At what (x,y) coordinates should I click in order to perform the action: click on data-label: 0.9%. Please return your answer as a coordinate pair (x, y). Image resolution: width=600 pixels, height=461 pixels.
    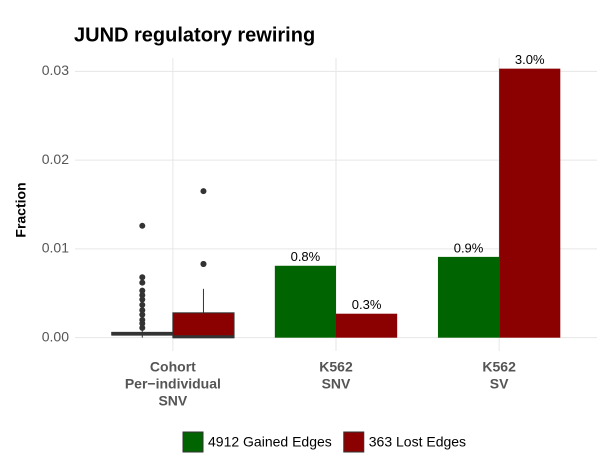
    Looking at the image, I should click on (469, 247).